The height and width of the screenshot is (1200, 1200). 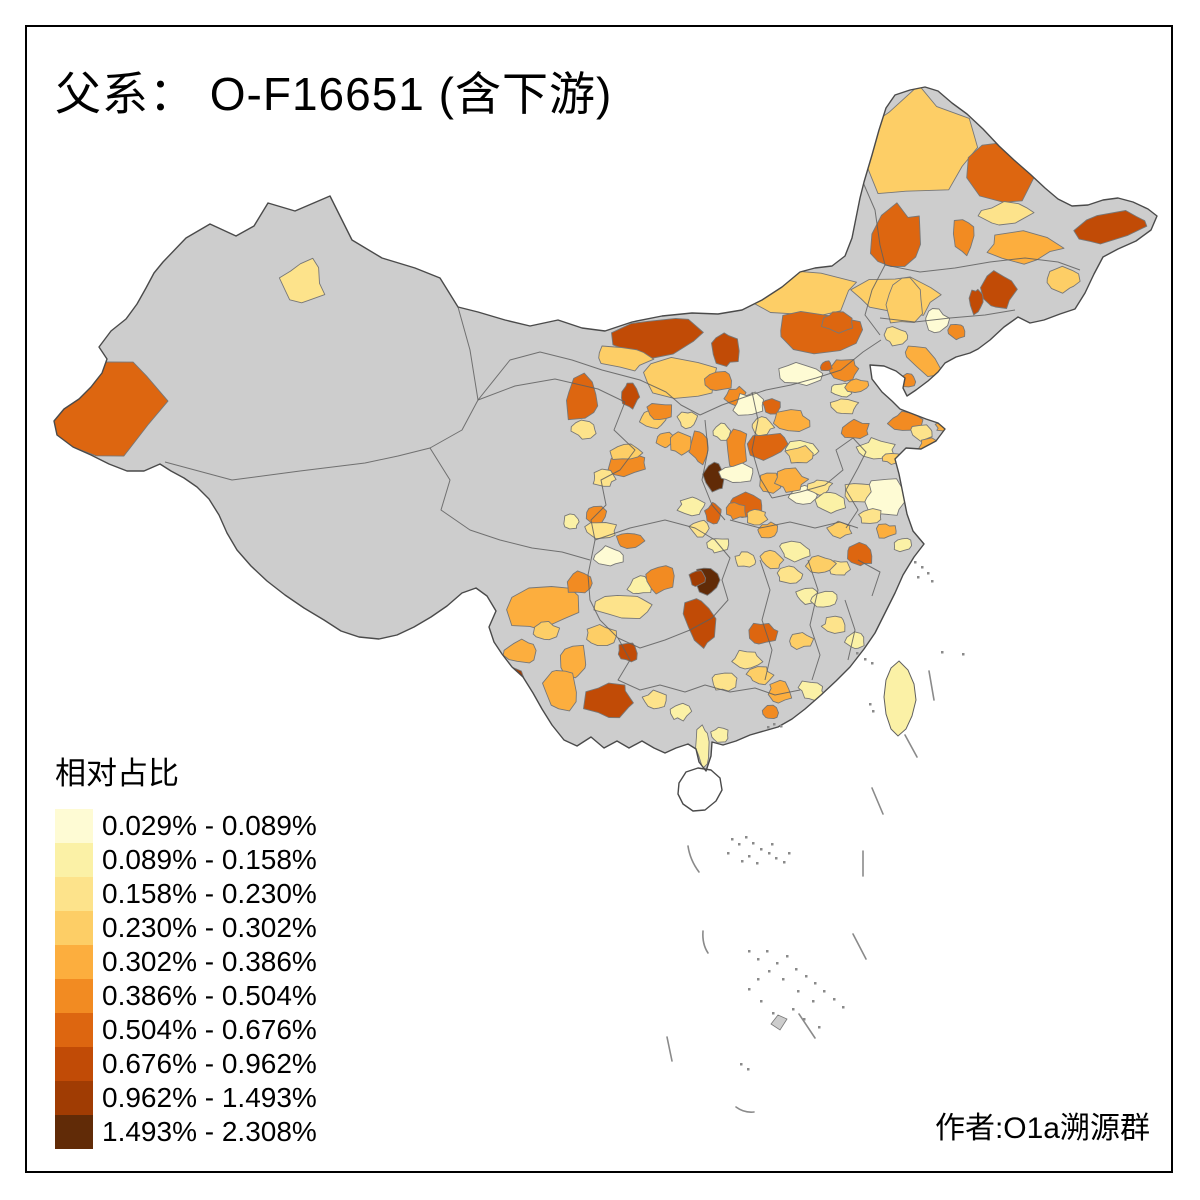 What do you see at coordinates (846, 816) in the screenshot?
I see `sea-islets` at bounding box center [846, 816].